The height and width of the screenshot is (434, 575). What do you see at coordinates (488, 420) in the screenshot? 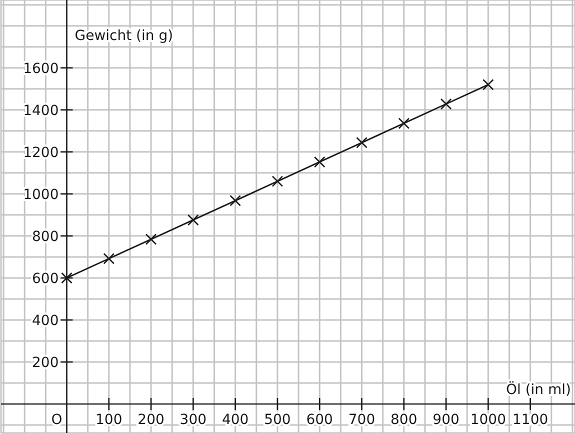
I see `x-tick-label: 1000` at bounding box center [488, 420].